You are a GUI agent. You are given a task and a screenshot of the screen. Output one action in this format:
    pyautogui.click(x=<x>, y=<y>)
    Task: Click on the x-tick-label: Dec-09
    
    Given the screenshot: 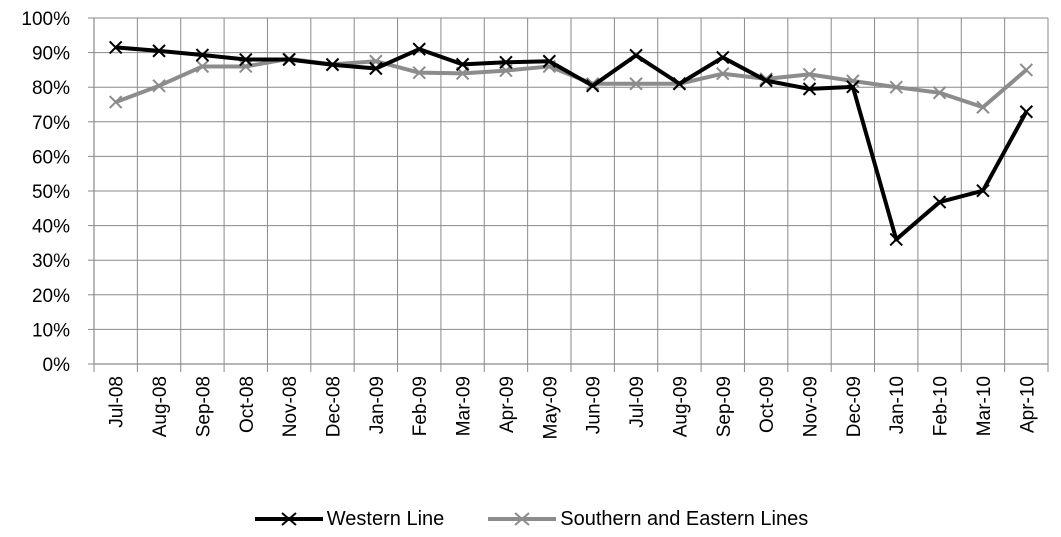 What is the action you would take?
    pyautogui.click(x=854, y=406)
    